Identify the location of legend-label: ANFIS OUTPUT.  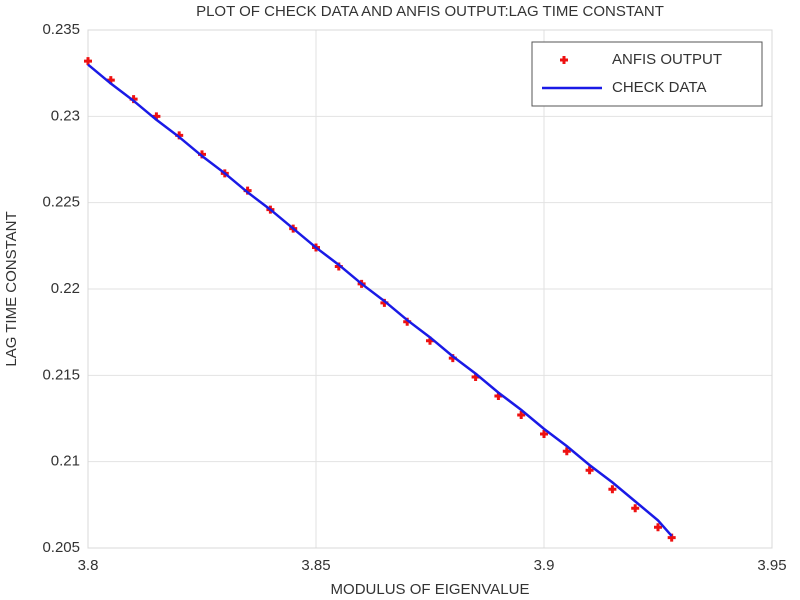
(667, 59).